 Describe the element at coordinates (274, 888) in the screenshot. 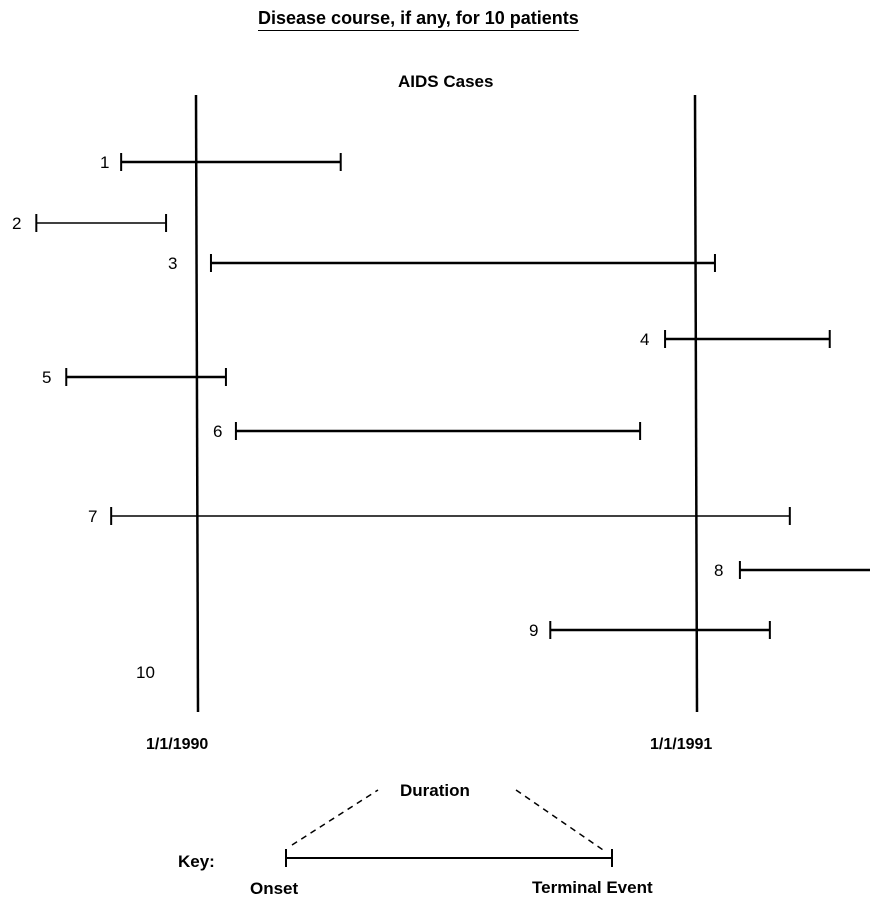

I see `key-onset-label: Onset` at that location.